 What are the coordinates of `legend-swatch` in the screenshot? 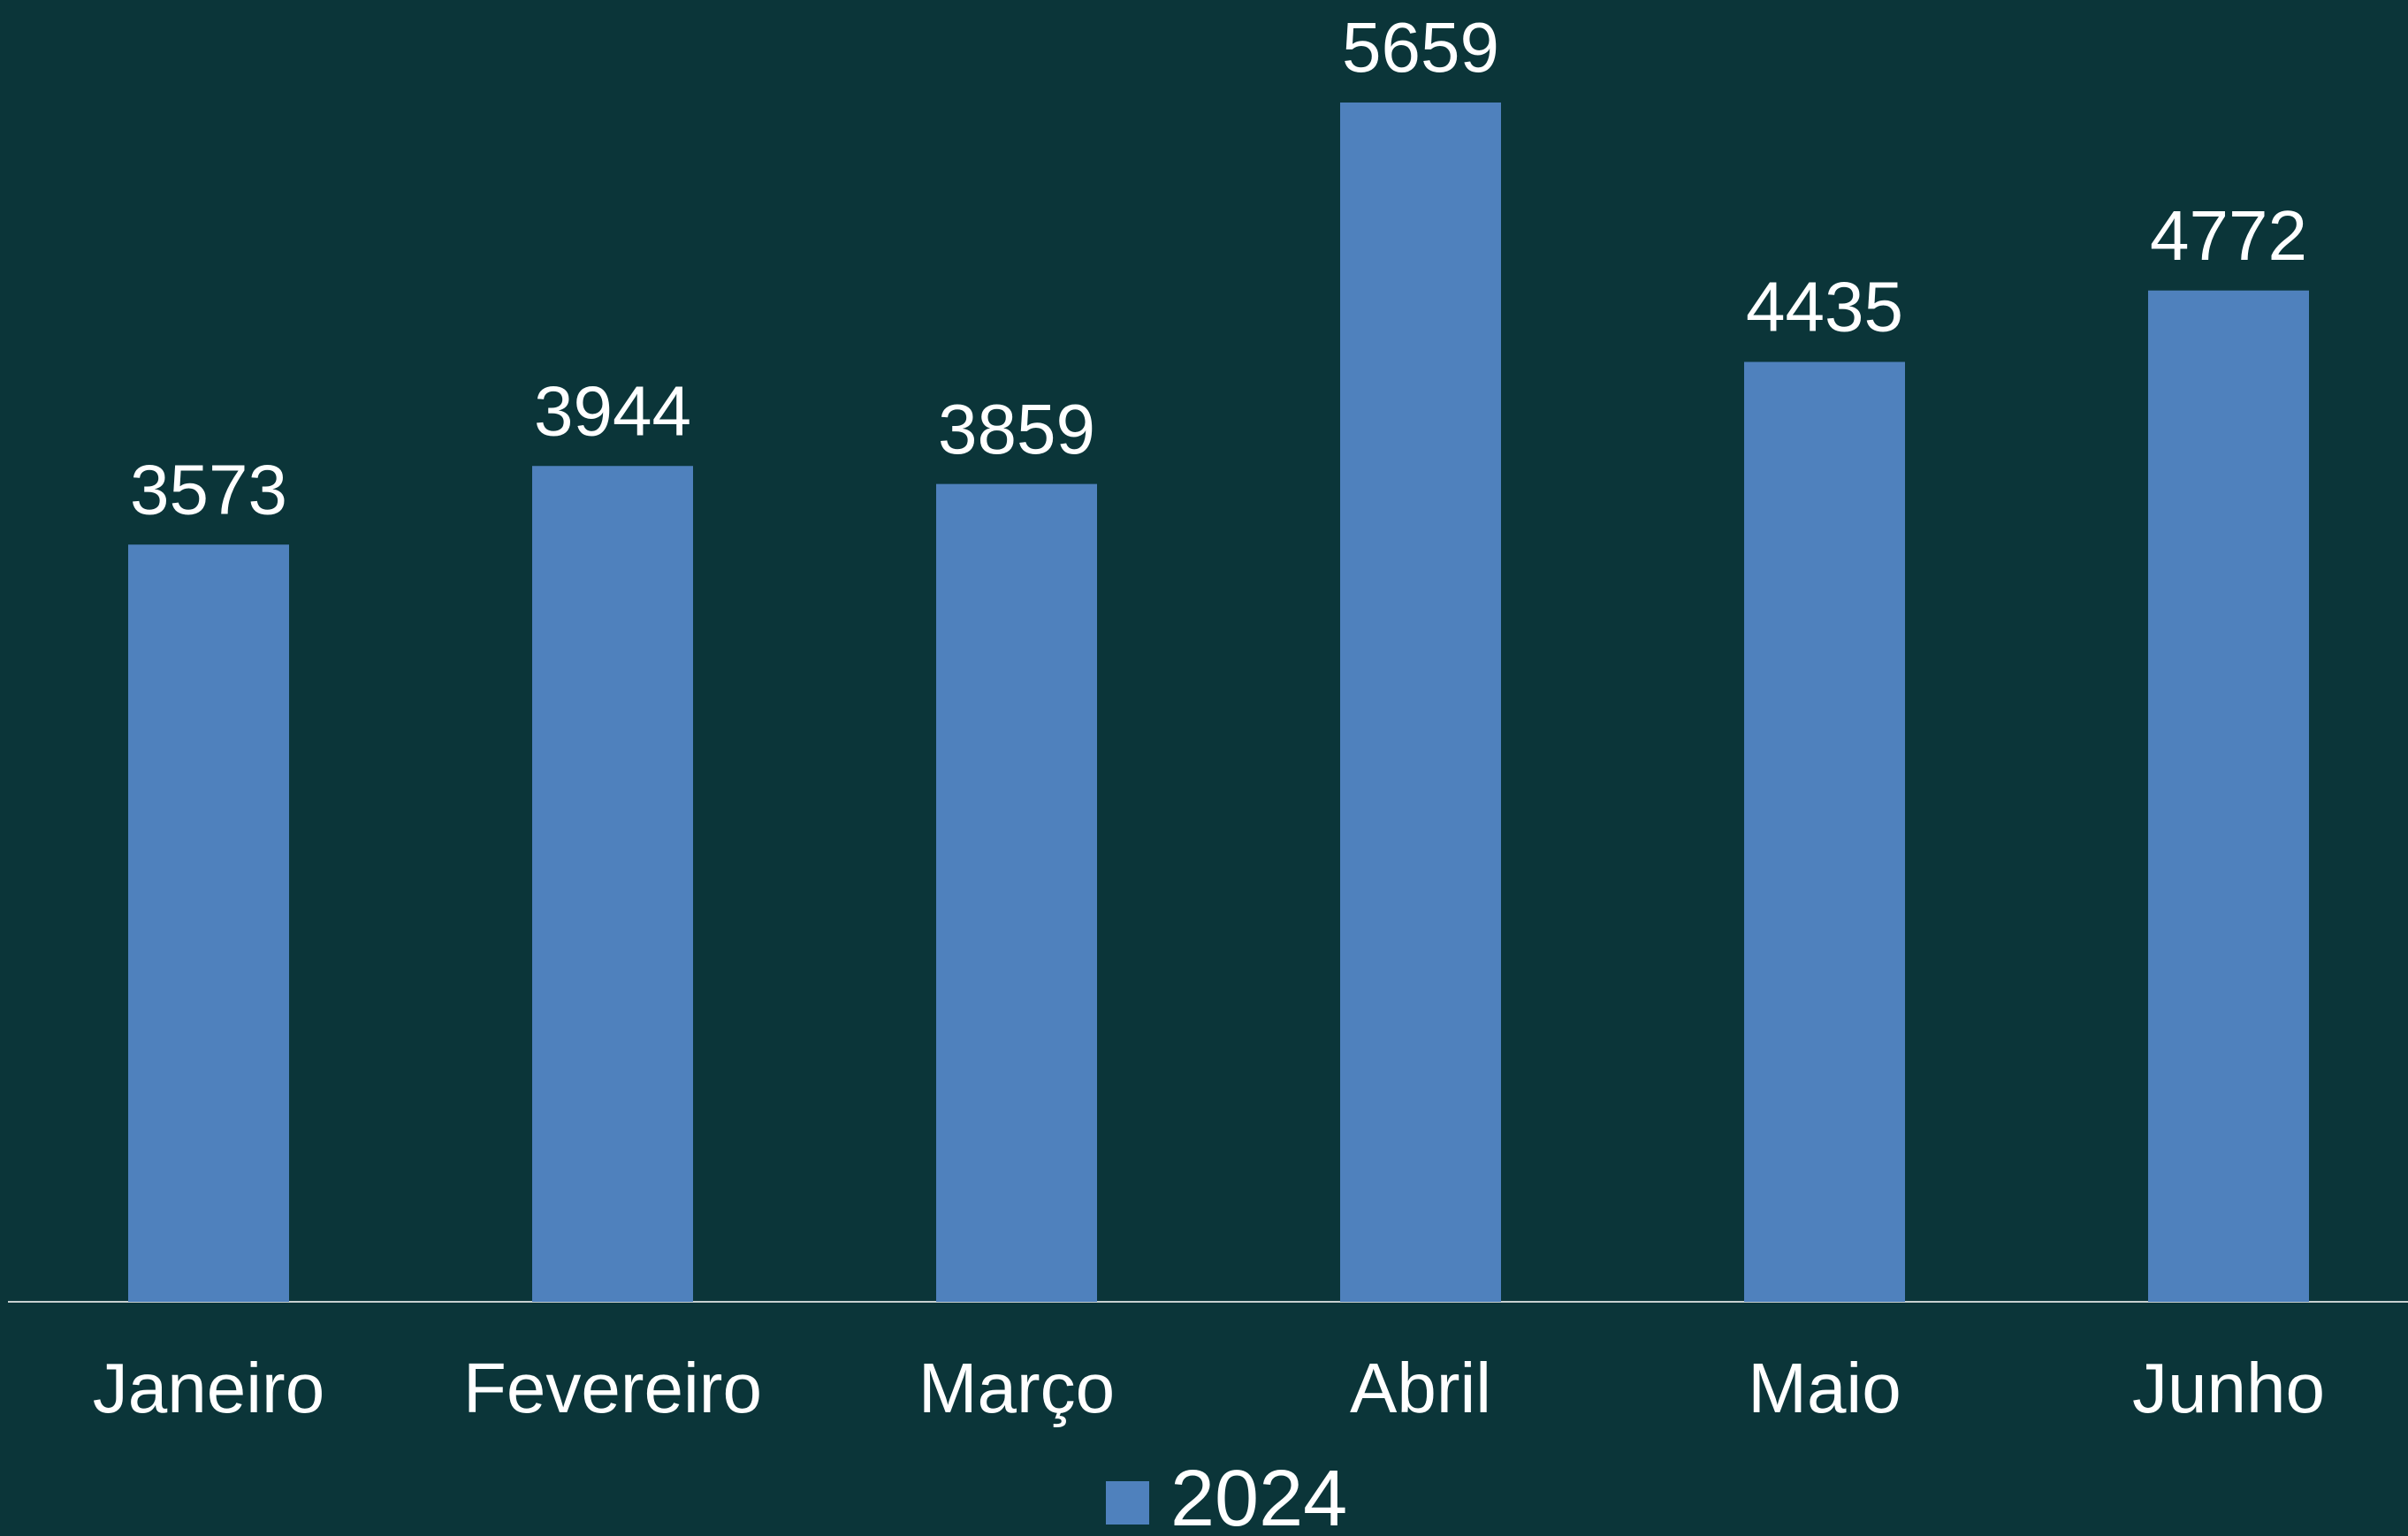 It's located at (1127, 1503).